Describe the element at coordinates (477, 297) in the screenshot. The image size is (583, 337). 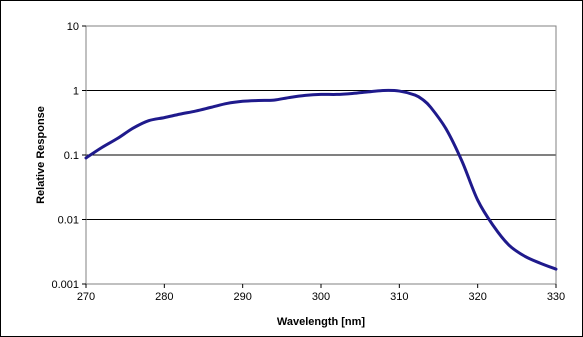
I see `x-tick-label: 320` at that location.